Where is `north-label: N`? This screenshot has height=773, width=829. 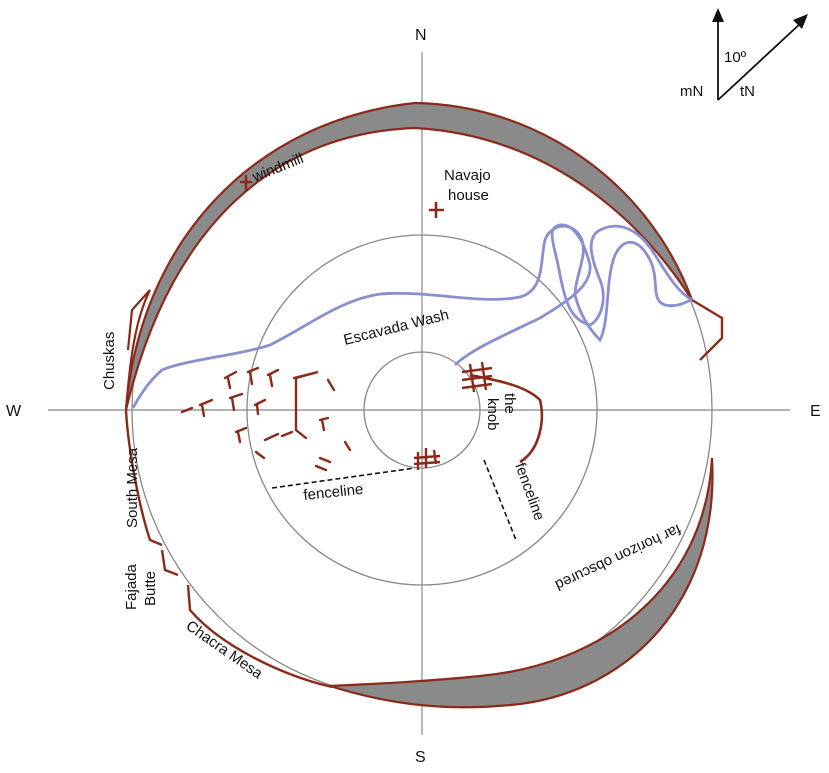
north-label: N is located at coordinates (421, 35).